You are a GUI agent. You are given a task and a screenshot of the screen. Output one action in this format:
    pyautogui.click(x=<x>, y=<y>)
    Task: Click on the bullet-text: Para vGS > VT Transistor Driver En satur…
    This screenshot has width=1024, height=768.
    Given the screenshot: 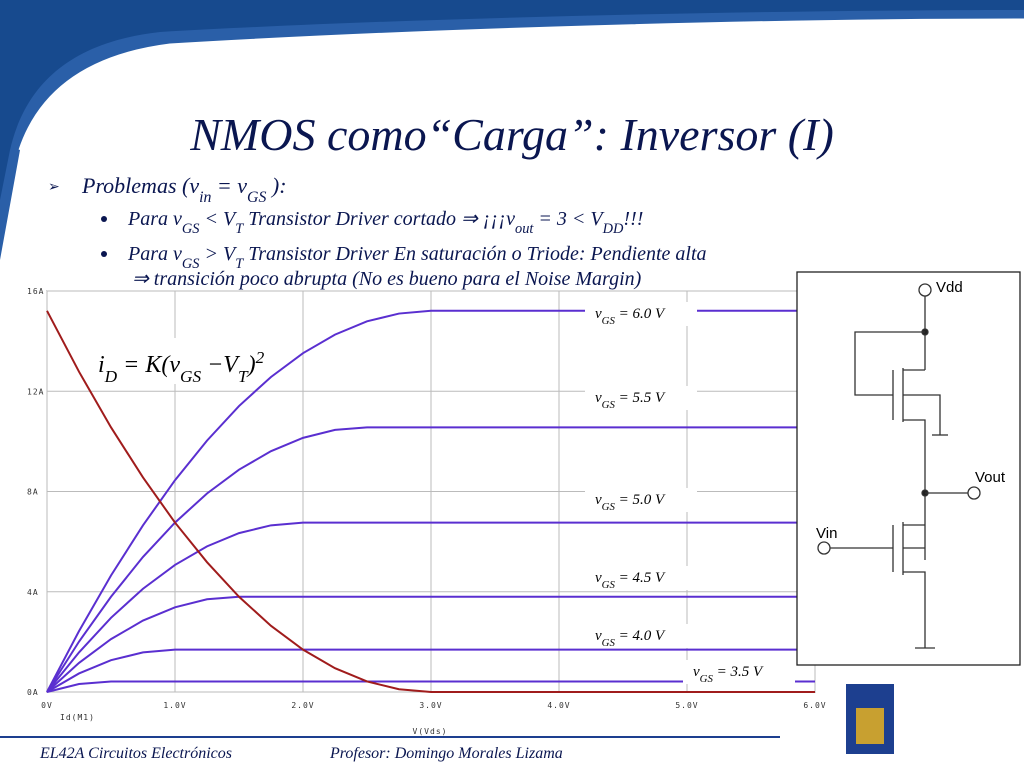 What is the action you would take?
    pyautogui.click(x=417, y=257)
    